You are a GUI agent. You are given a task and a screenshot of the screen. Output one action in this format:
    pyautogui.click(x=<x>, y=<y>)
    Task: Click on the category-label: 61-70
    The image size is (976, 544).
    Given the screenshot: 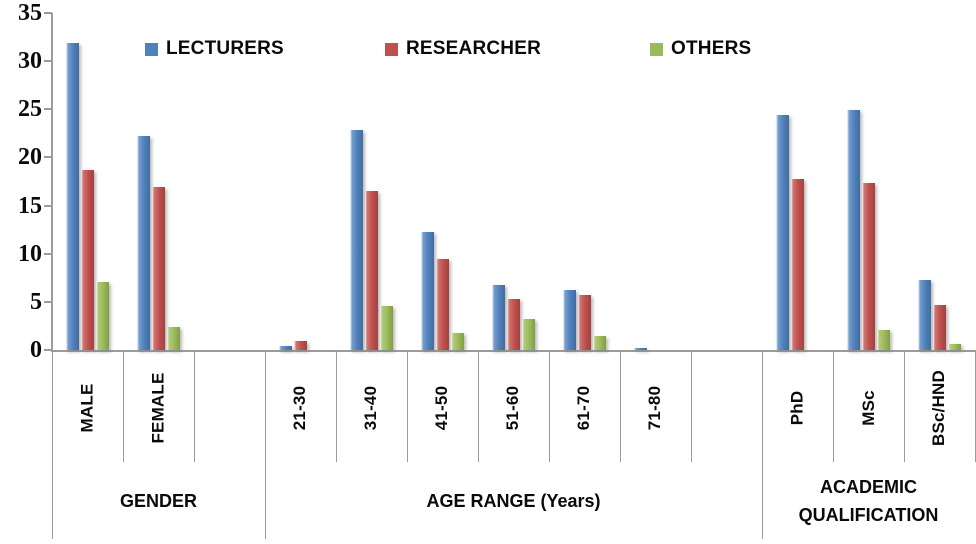 What is the action you would take?
    pyautogui.click(x=584, y=407)
    